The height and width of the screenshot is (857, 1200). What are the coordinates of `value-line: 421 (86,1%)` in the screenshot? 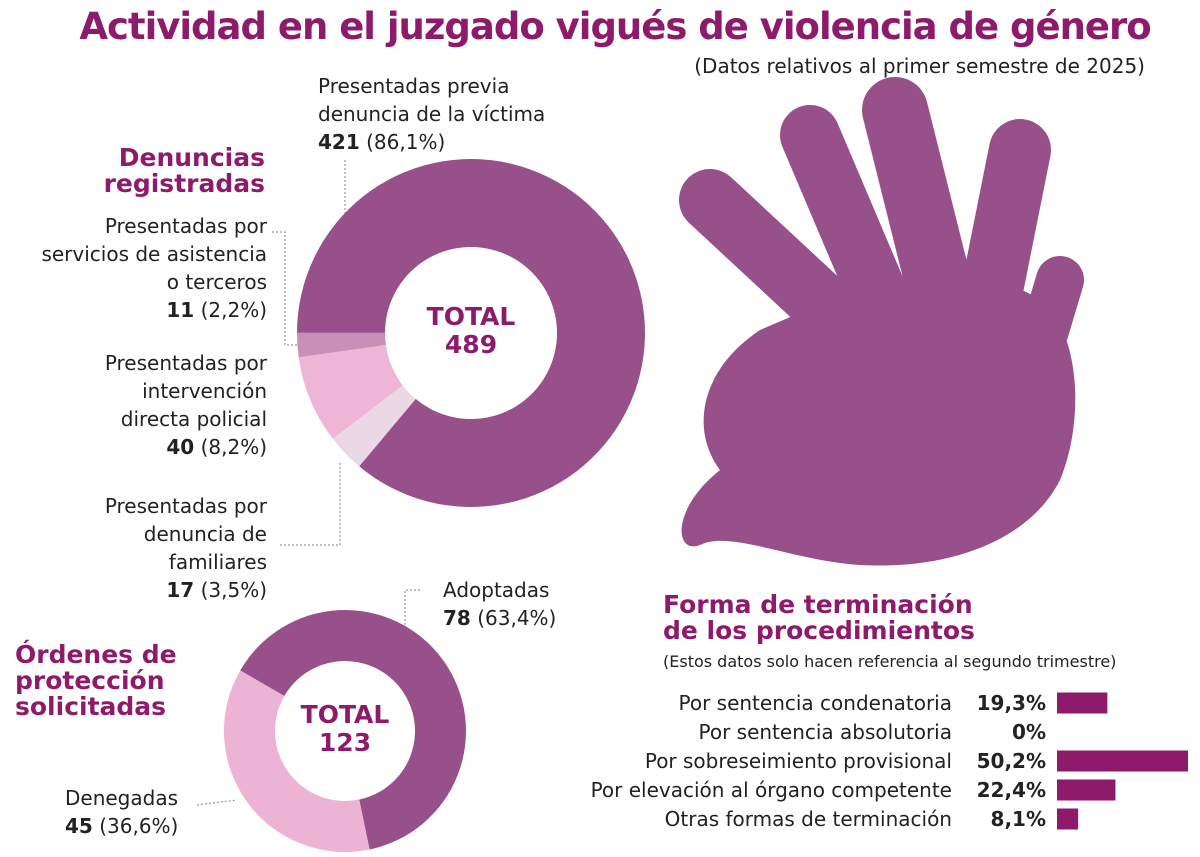 It's located at (431, 142).